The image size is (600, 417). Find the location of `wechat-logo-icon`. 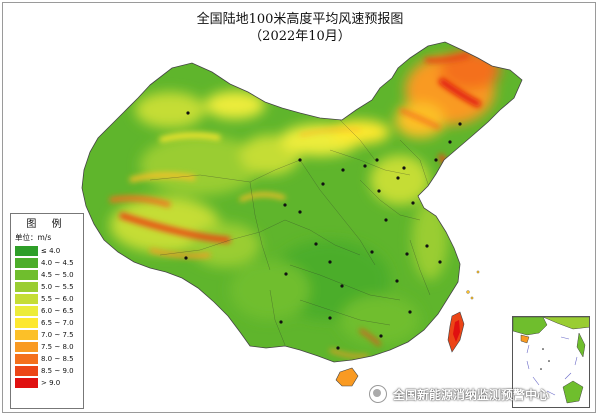

wechat-logo-icon is located at coordinates (378, 394).